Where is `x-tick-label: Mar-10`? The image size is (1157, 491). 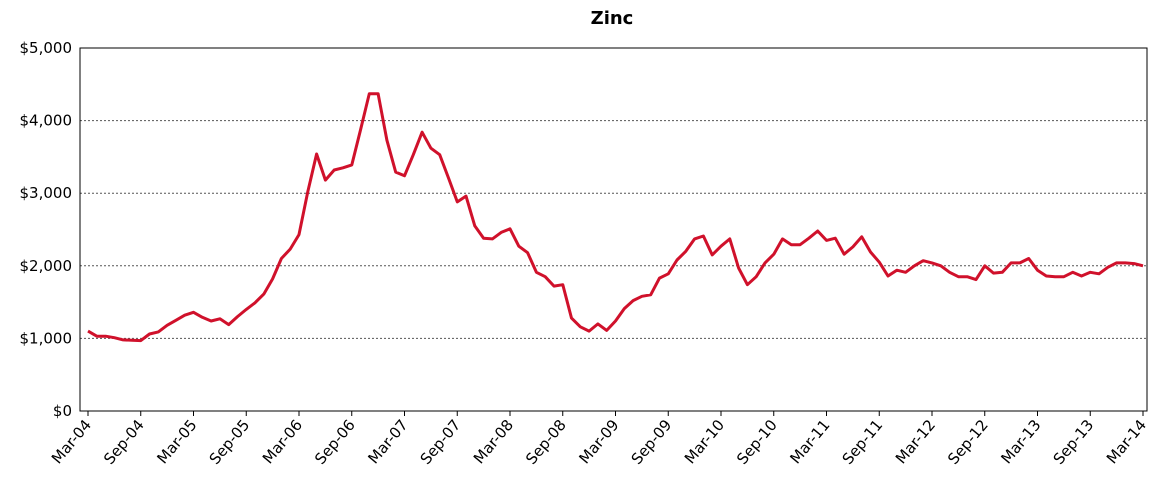
x-tick-label: Mar-10 is located at coordinates (704, 441).